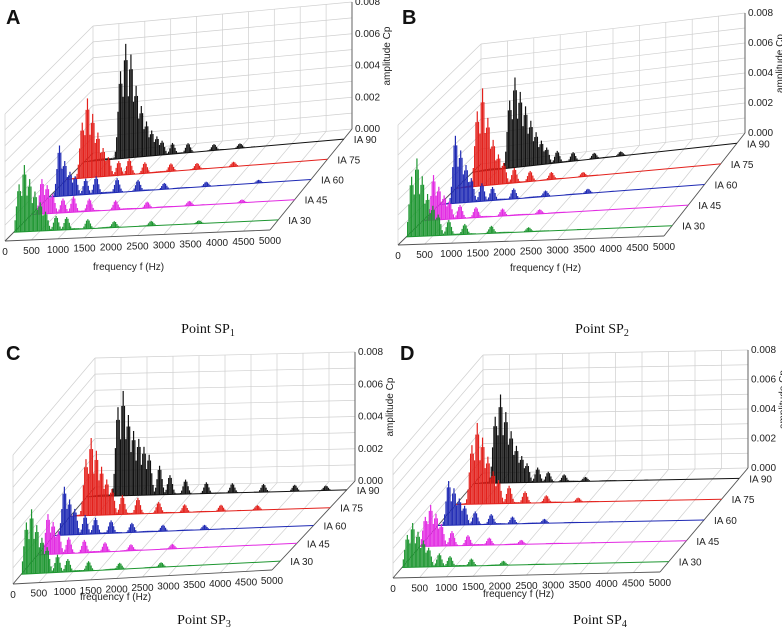 Image resolution: width=782 pixels, height=632 pixels. What do you see at coordinates (204, 621) in the screenshot?
I see `panel-caption: Point SP3` at bounding box center [204, 621].